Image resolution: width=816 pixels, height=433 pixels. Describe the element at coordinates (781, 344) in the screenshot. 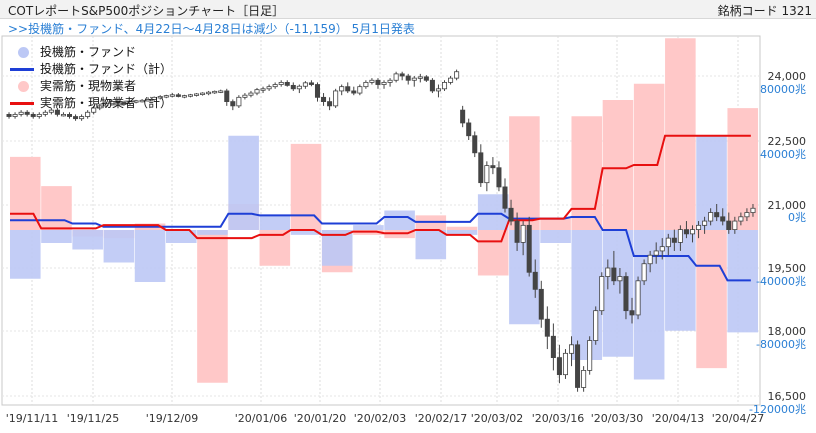

I see `position-tick-label: -80000兆` at that location.